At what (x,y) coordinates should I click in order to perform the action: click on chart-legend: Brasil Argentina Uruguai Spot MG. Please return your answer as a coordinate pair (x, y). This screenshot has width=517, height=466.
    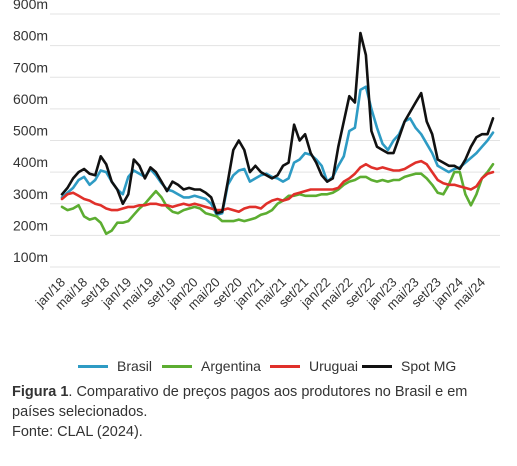
    Looking at the image, I should click on (258, 369).